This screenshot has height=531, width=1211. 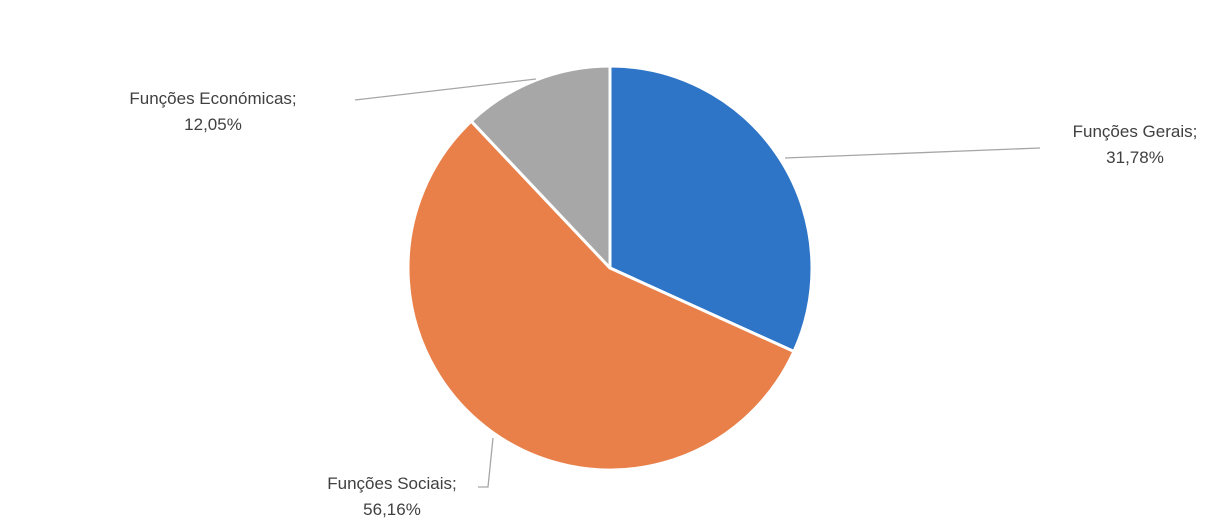 What do you see at coordinates (1135, 131) in the screenshot?
I see `data-label-category-funcoes-gerais: Funções Gerais;` at bounding box center [1135, 131].